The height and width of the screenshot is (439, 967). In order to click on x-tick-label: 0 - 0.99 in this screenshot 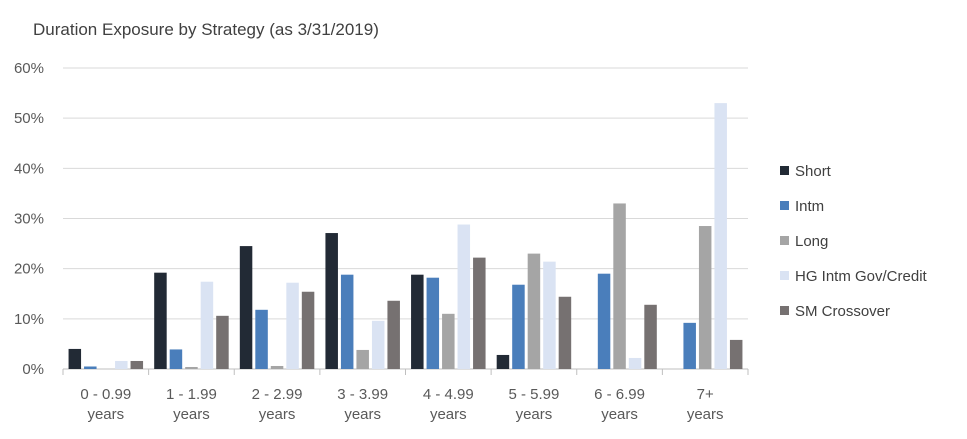, I will do `click(105, 394)`.